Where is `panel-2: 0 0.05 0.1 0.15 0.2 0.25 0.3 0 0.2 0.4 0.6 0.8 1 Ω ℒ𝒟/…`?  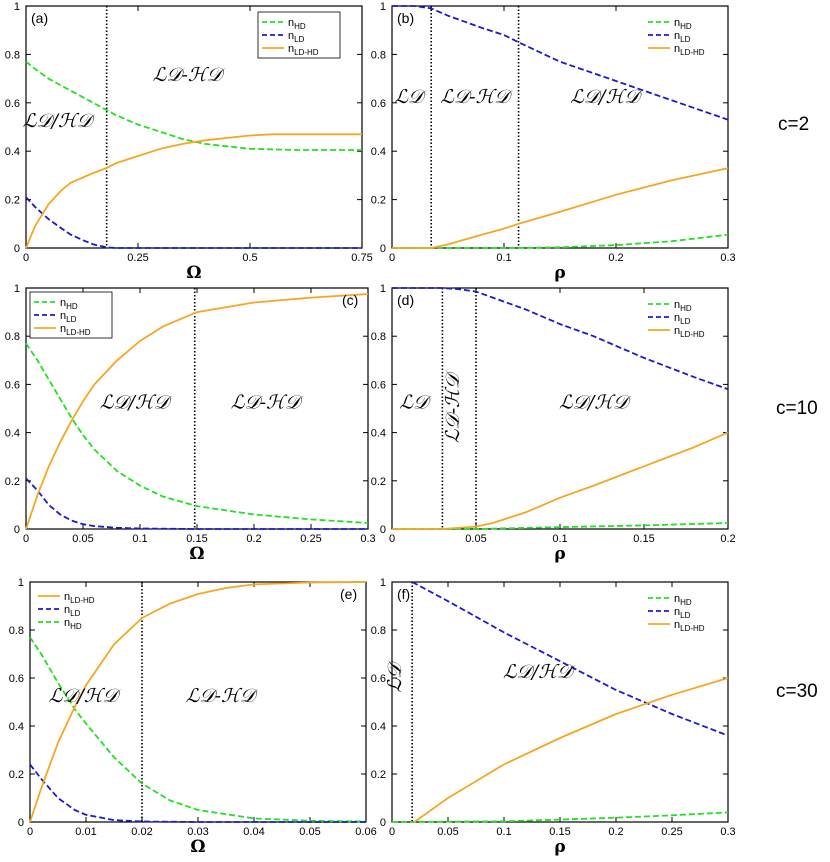
panel-2: 0 0.05 0.1 0.15 0.2 0.25 0.3 0 0.2 0.4 0.6 0.8 1 Ω ℒ𝒟/… is located at coordinates (190, 423).